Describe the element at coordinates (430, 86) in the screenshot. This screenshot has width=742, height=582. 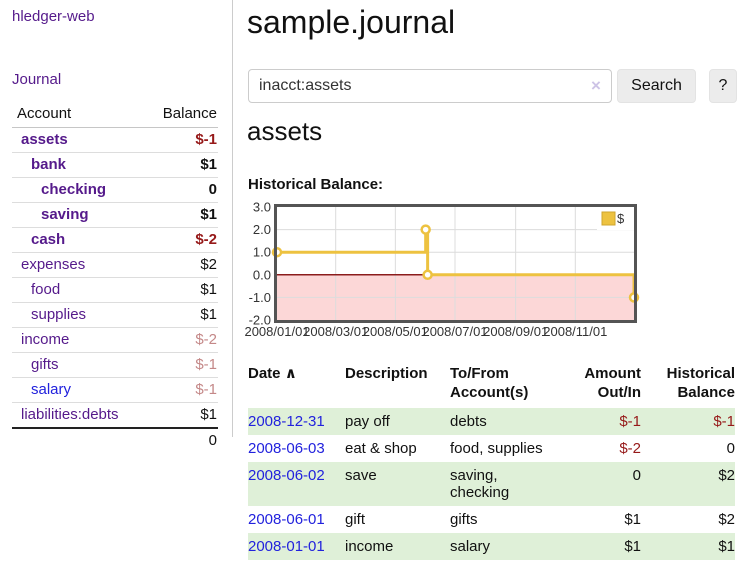
I see `search-input` at that location.